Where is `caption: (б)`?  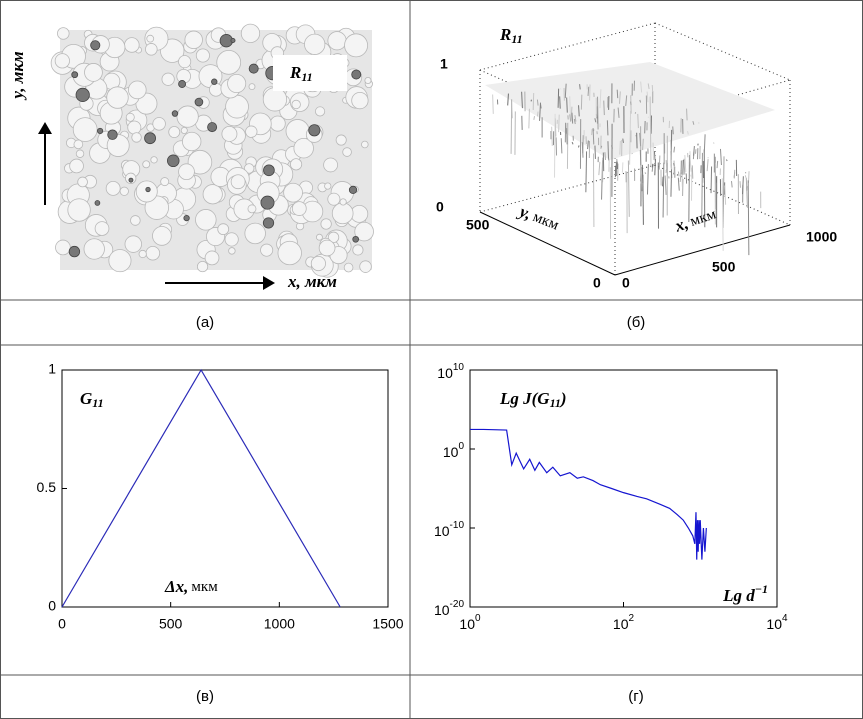
caption: (б) is located at coordinates (636, 322).